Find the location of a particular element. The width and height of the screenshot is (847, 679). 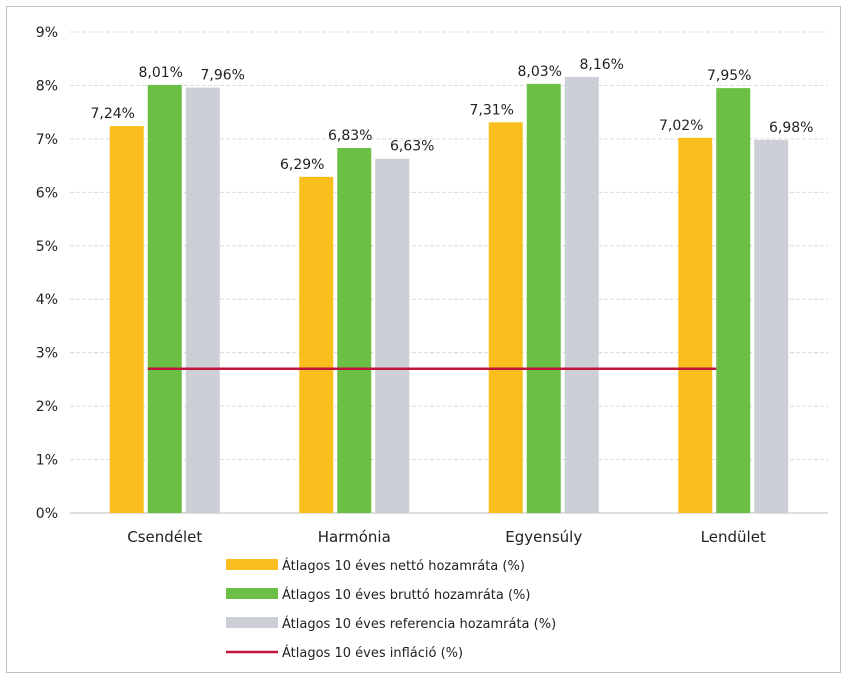

y-tick-label: 3% is located at coordinates (47, 354).